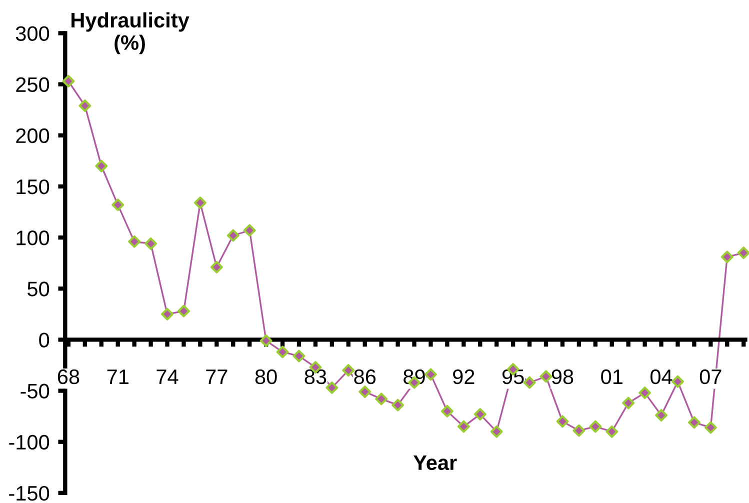 Image resolution: width=749 pixels, height=503 pixels. I want to click on y-tick-label: -50, so click(35, 391).